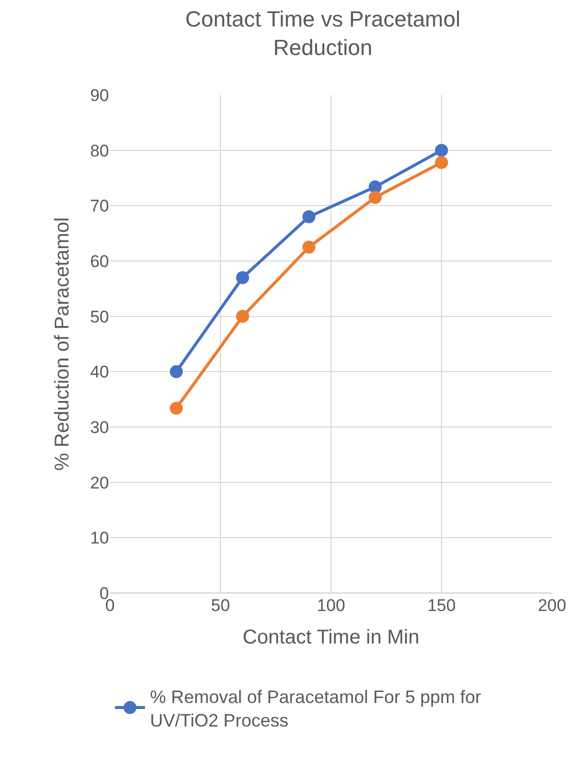 This screenshot has width=587, height=758. I want to click on y-tick-label: 90, so click(99, 95).